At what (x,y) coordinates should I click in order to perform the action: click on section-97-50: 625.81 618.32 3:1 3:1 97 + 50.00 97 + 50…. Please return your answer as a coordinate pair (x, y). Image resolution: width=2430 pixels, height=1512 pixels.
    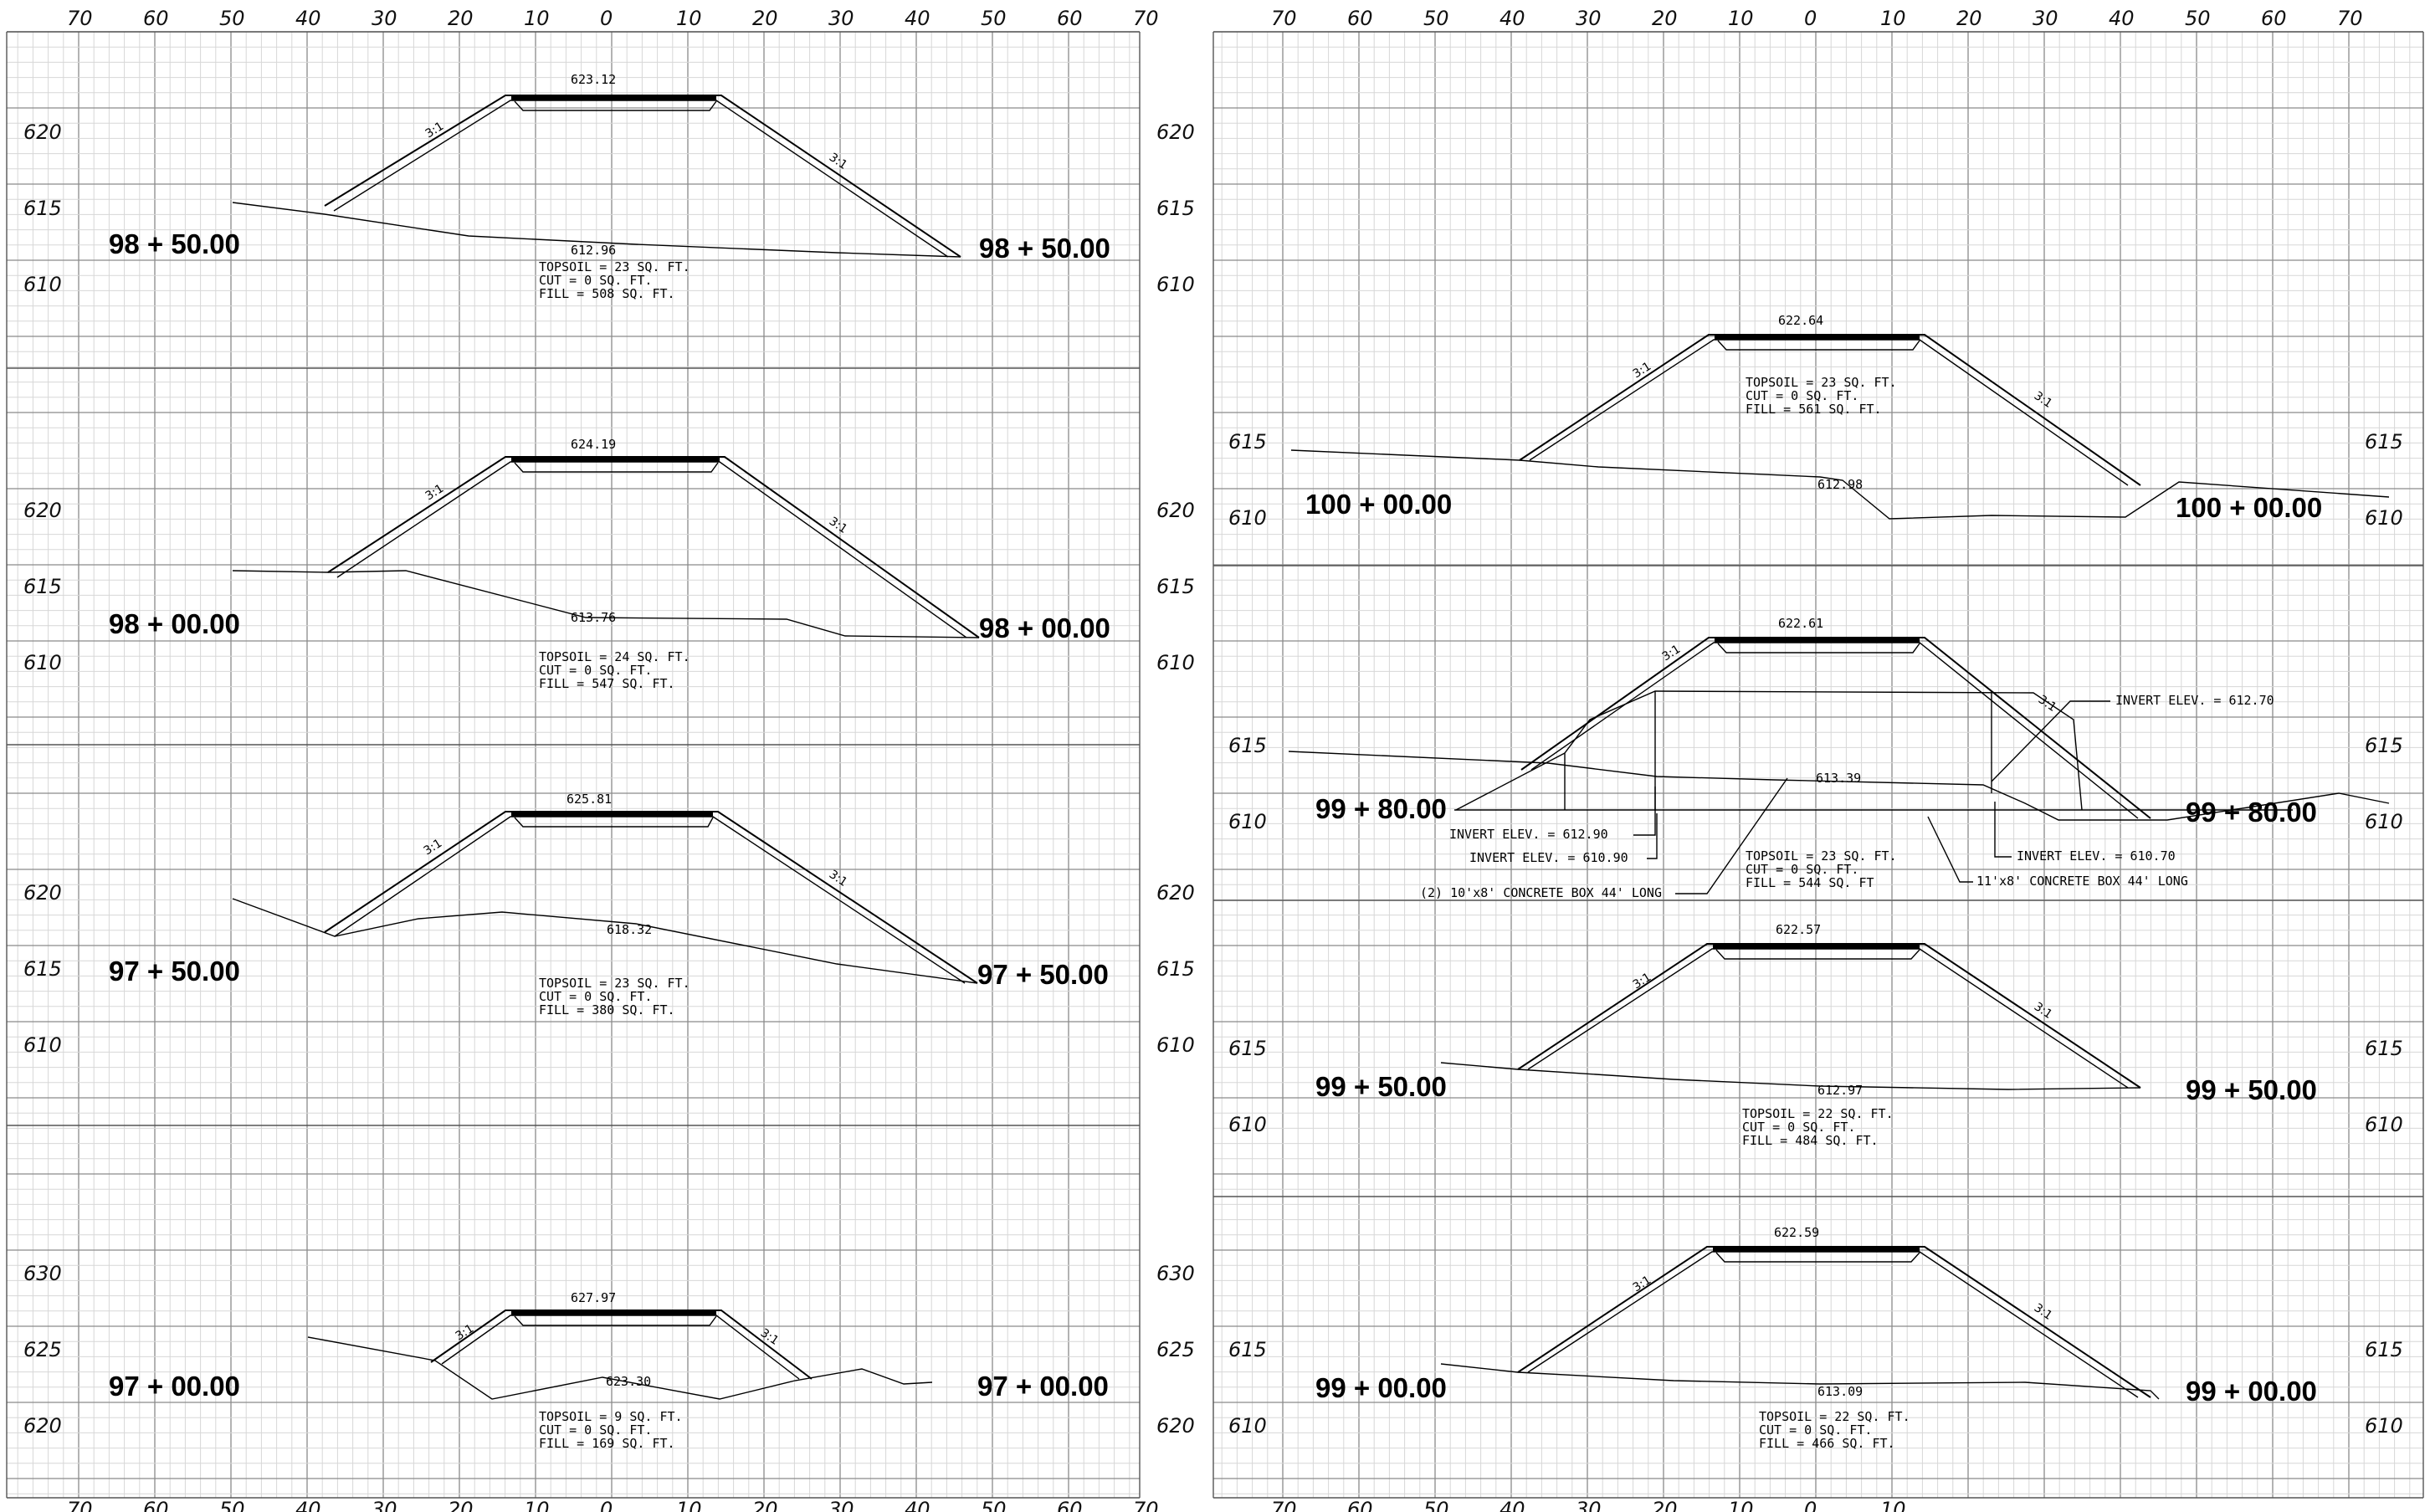
    Looking at the image, I should click on (609, 904).